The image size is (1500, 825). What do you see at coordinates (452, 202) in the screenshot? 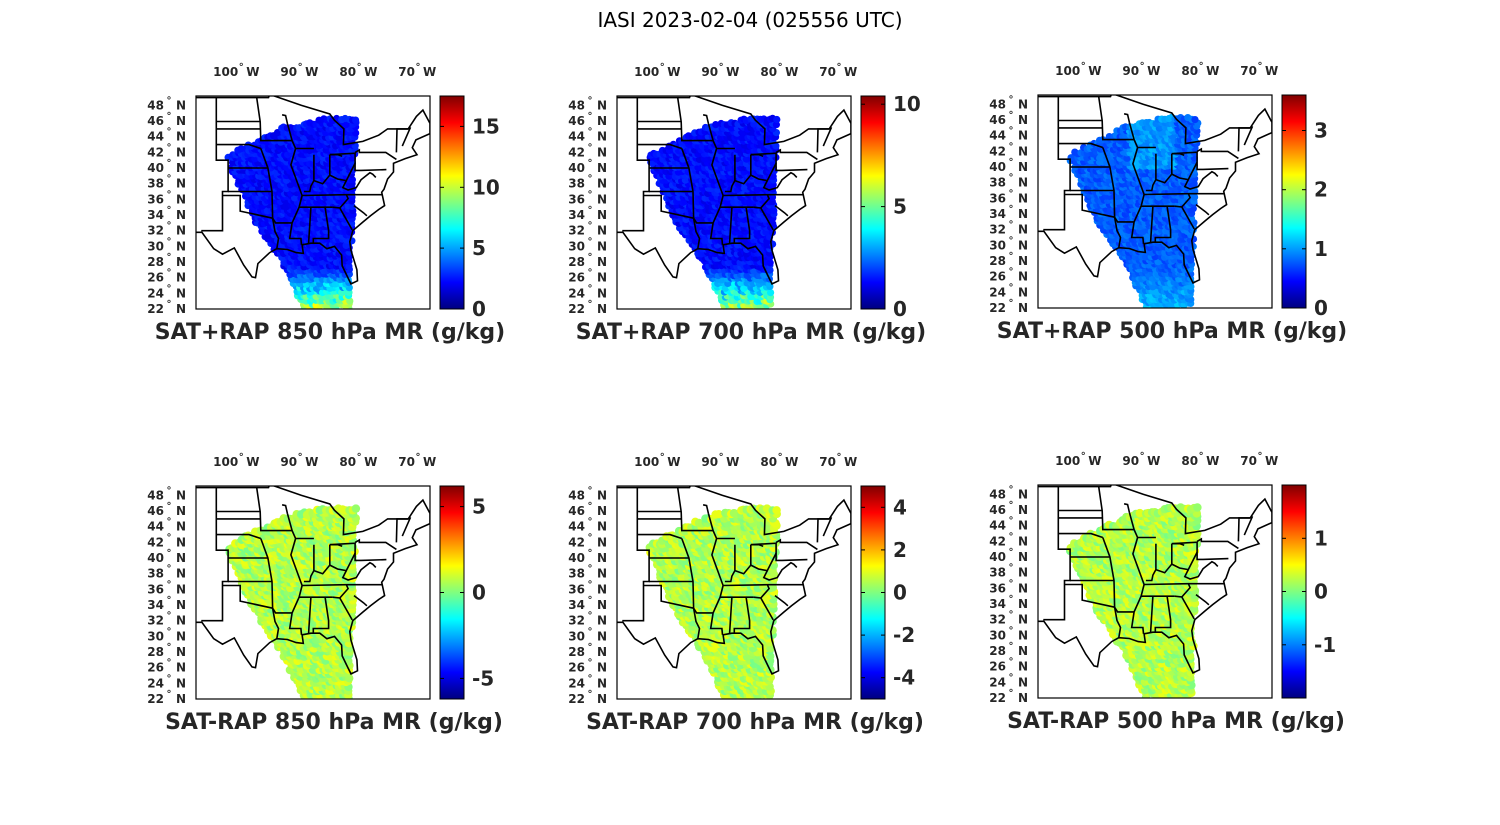
I see `colorbar` at bounding box center [452, 202].